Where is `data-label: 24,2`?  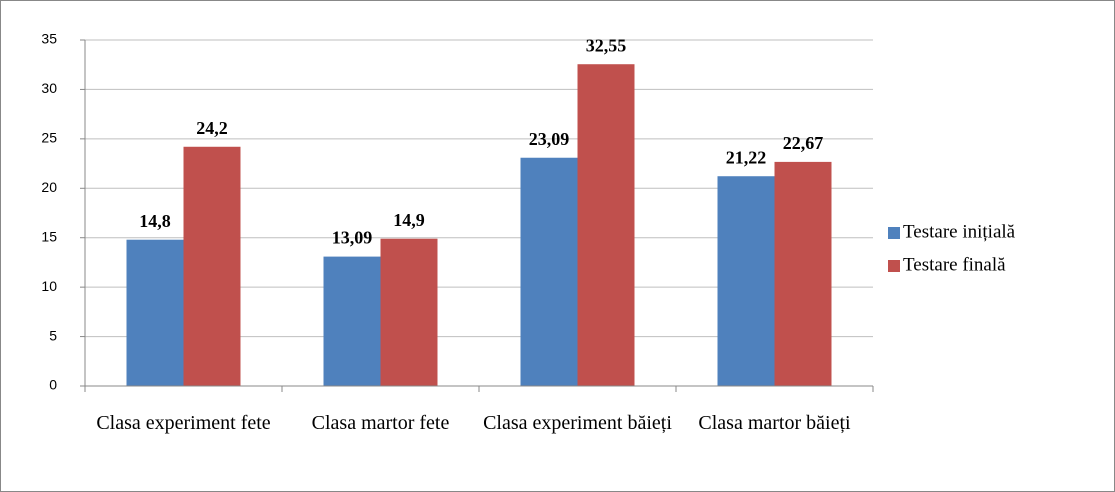 data-label: 24,2 is located at coordinates (212, 128).